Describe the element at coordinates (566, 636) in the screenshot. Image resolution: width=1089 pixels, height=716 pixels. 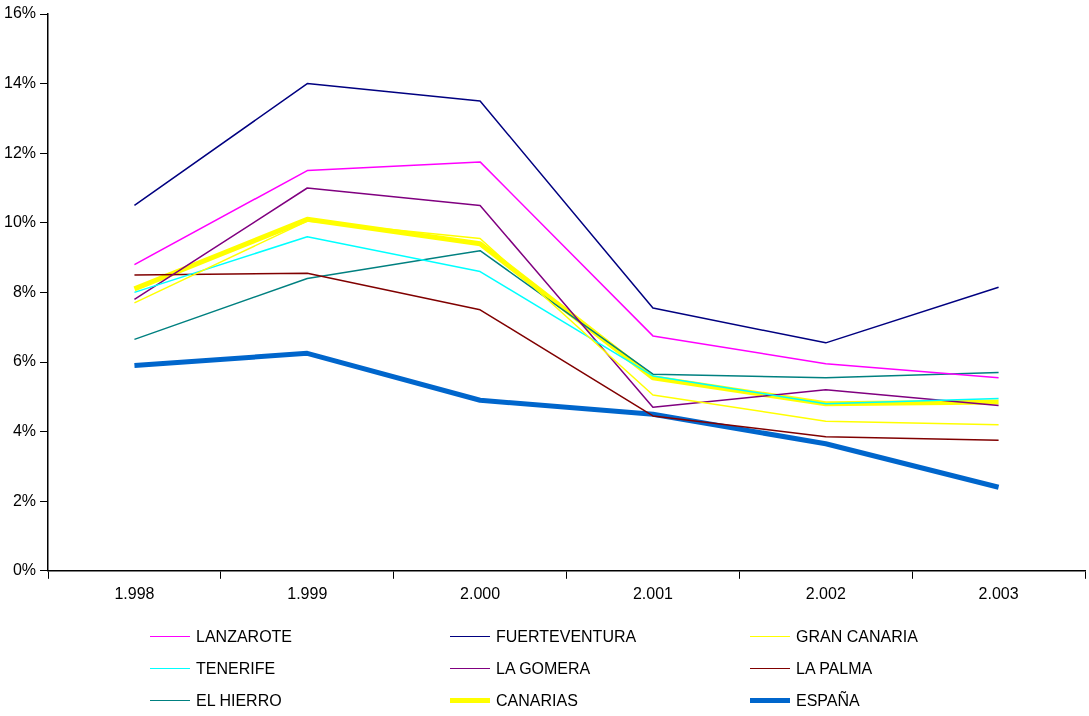
I see `legend-label: FUERTEVENTURA` at that location.